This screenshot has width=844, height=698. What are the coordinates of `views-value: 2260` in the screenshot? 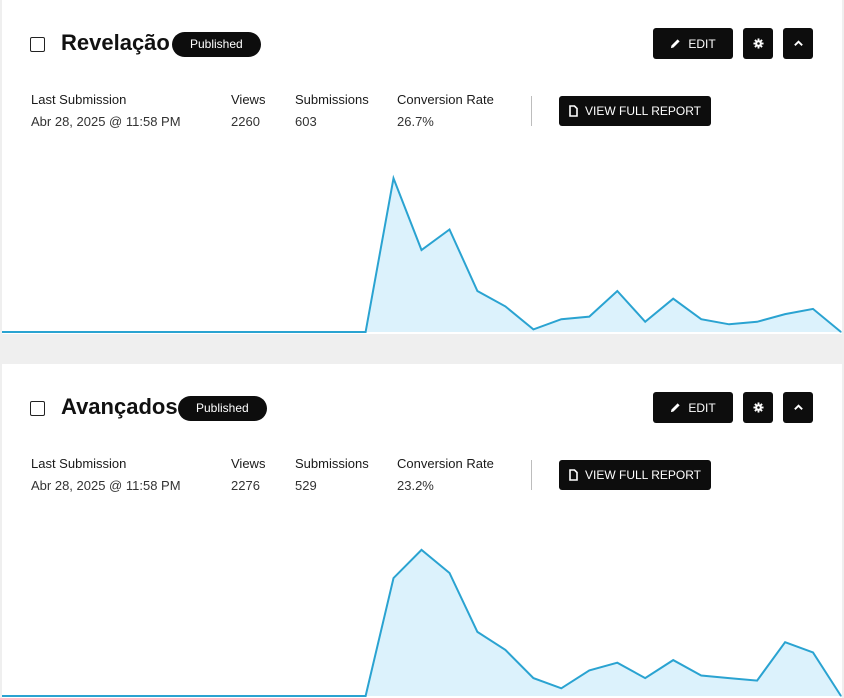 It's located at (245, 121).